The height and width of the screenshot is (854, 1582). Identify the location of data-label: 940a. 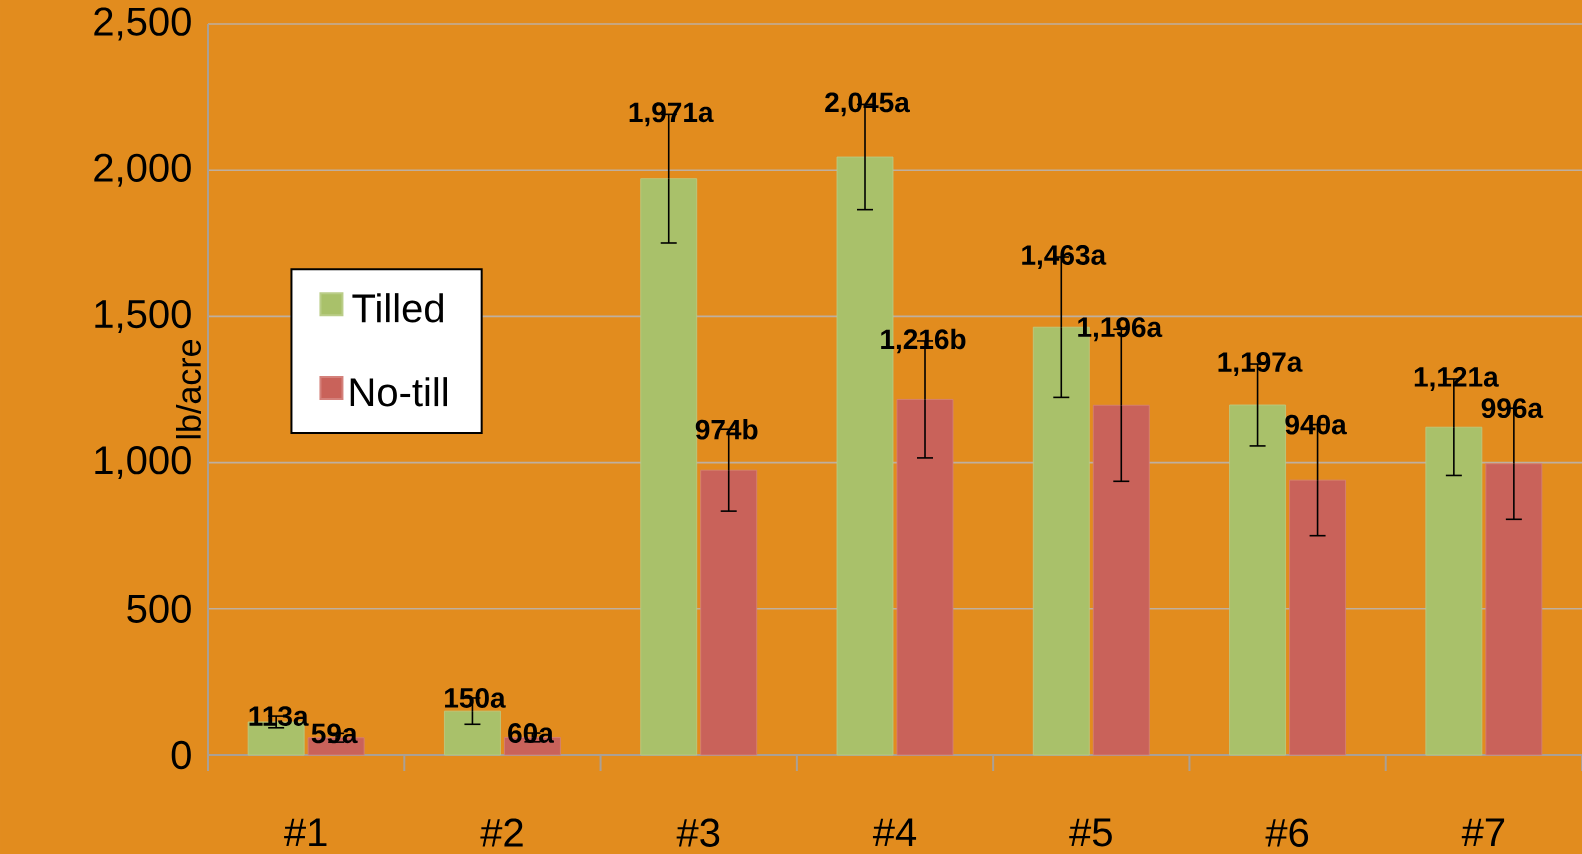
(1316, 424).